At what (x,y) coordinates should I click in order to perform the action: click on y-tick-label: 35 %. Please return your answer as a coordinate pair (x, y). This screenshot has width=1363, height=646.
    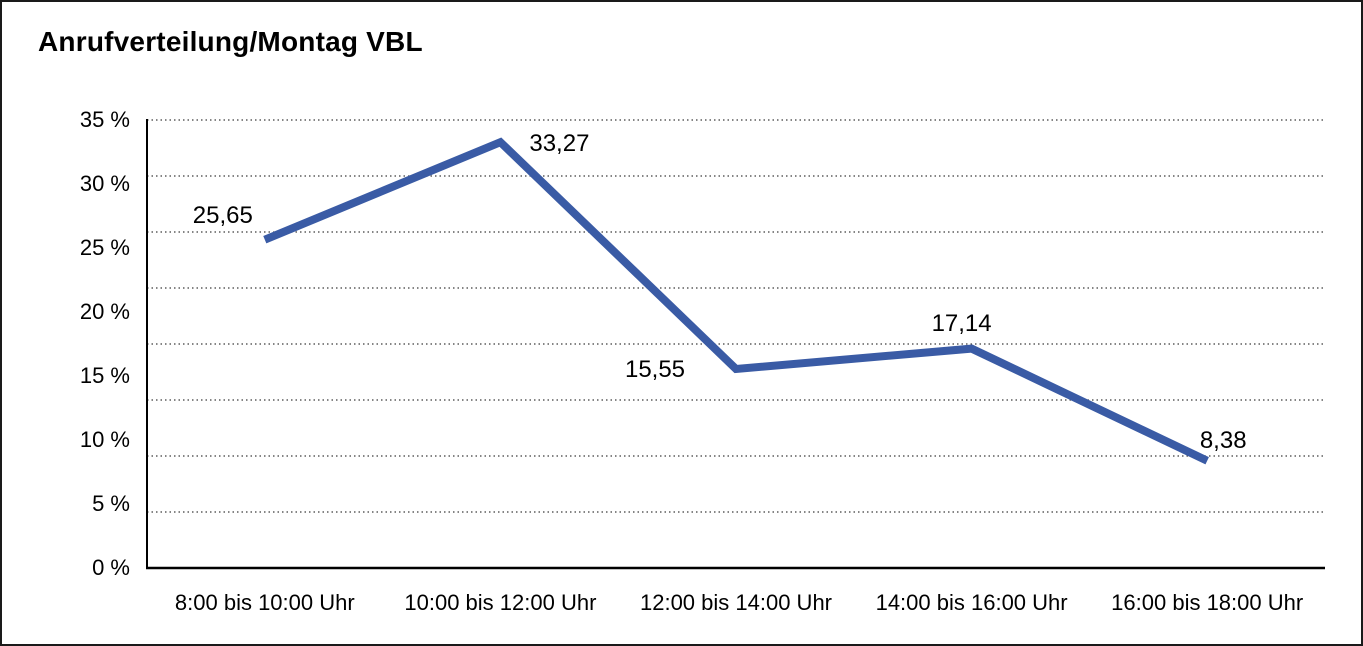
    Looking at the image, I should click on (104, 119).